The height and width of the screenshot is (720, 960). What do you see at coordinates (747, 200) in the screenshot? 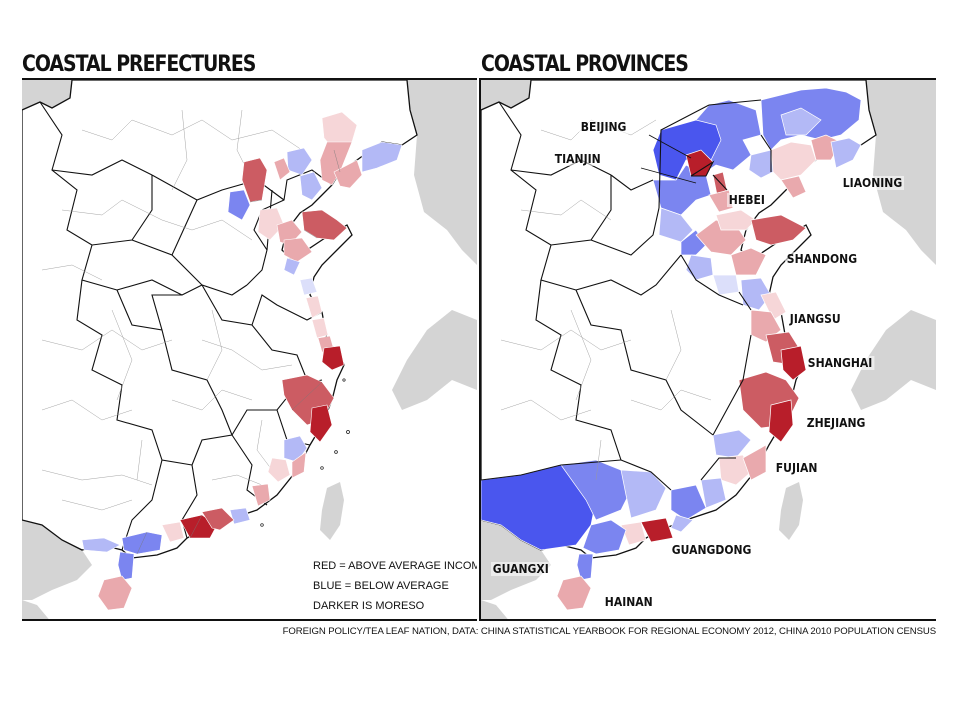
I see `label-hebei: HEBEI` at bounding box center [747, 200].